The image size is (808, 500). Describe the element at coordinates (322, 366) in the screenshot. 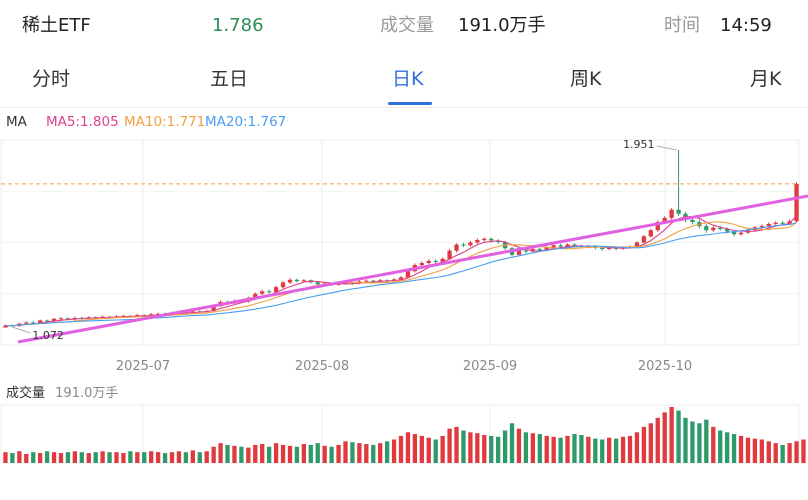

I see `x-tick-label: 2025-08` at that location.